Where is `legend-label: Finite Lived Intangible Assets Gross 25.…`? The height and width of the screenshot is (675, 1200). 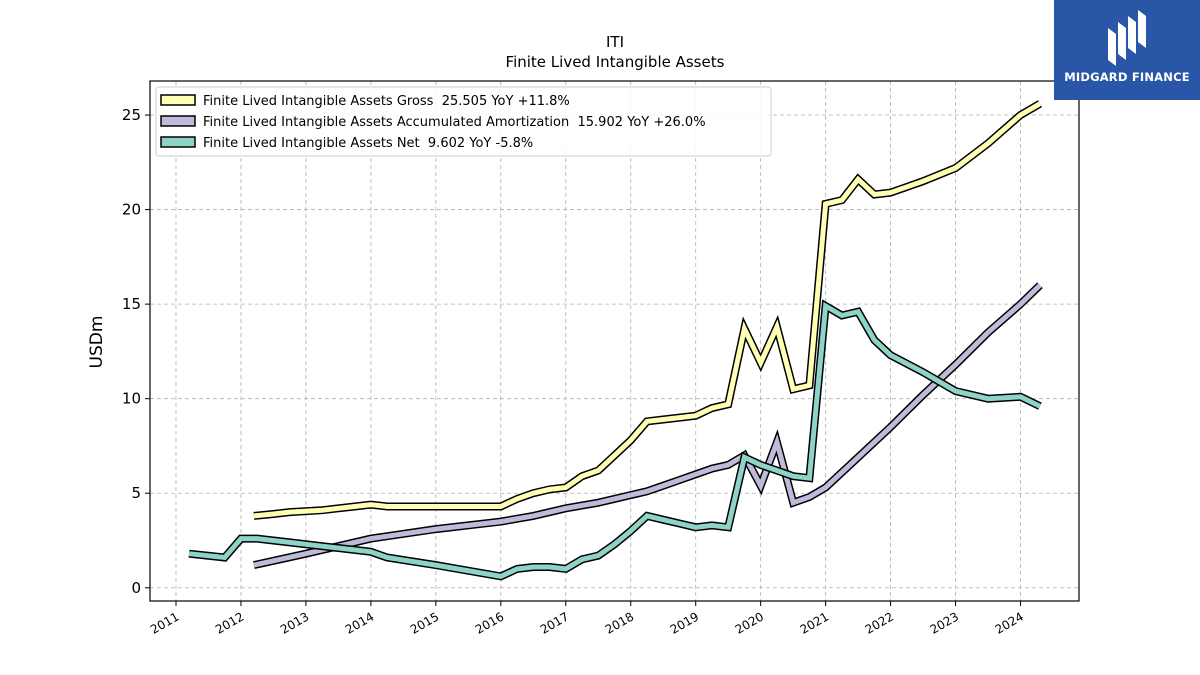
legend-label: Finite Lived Intangible Assets Gross 25.… is located at coordinates (386, 101).